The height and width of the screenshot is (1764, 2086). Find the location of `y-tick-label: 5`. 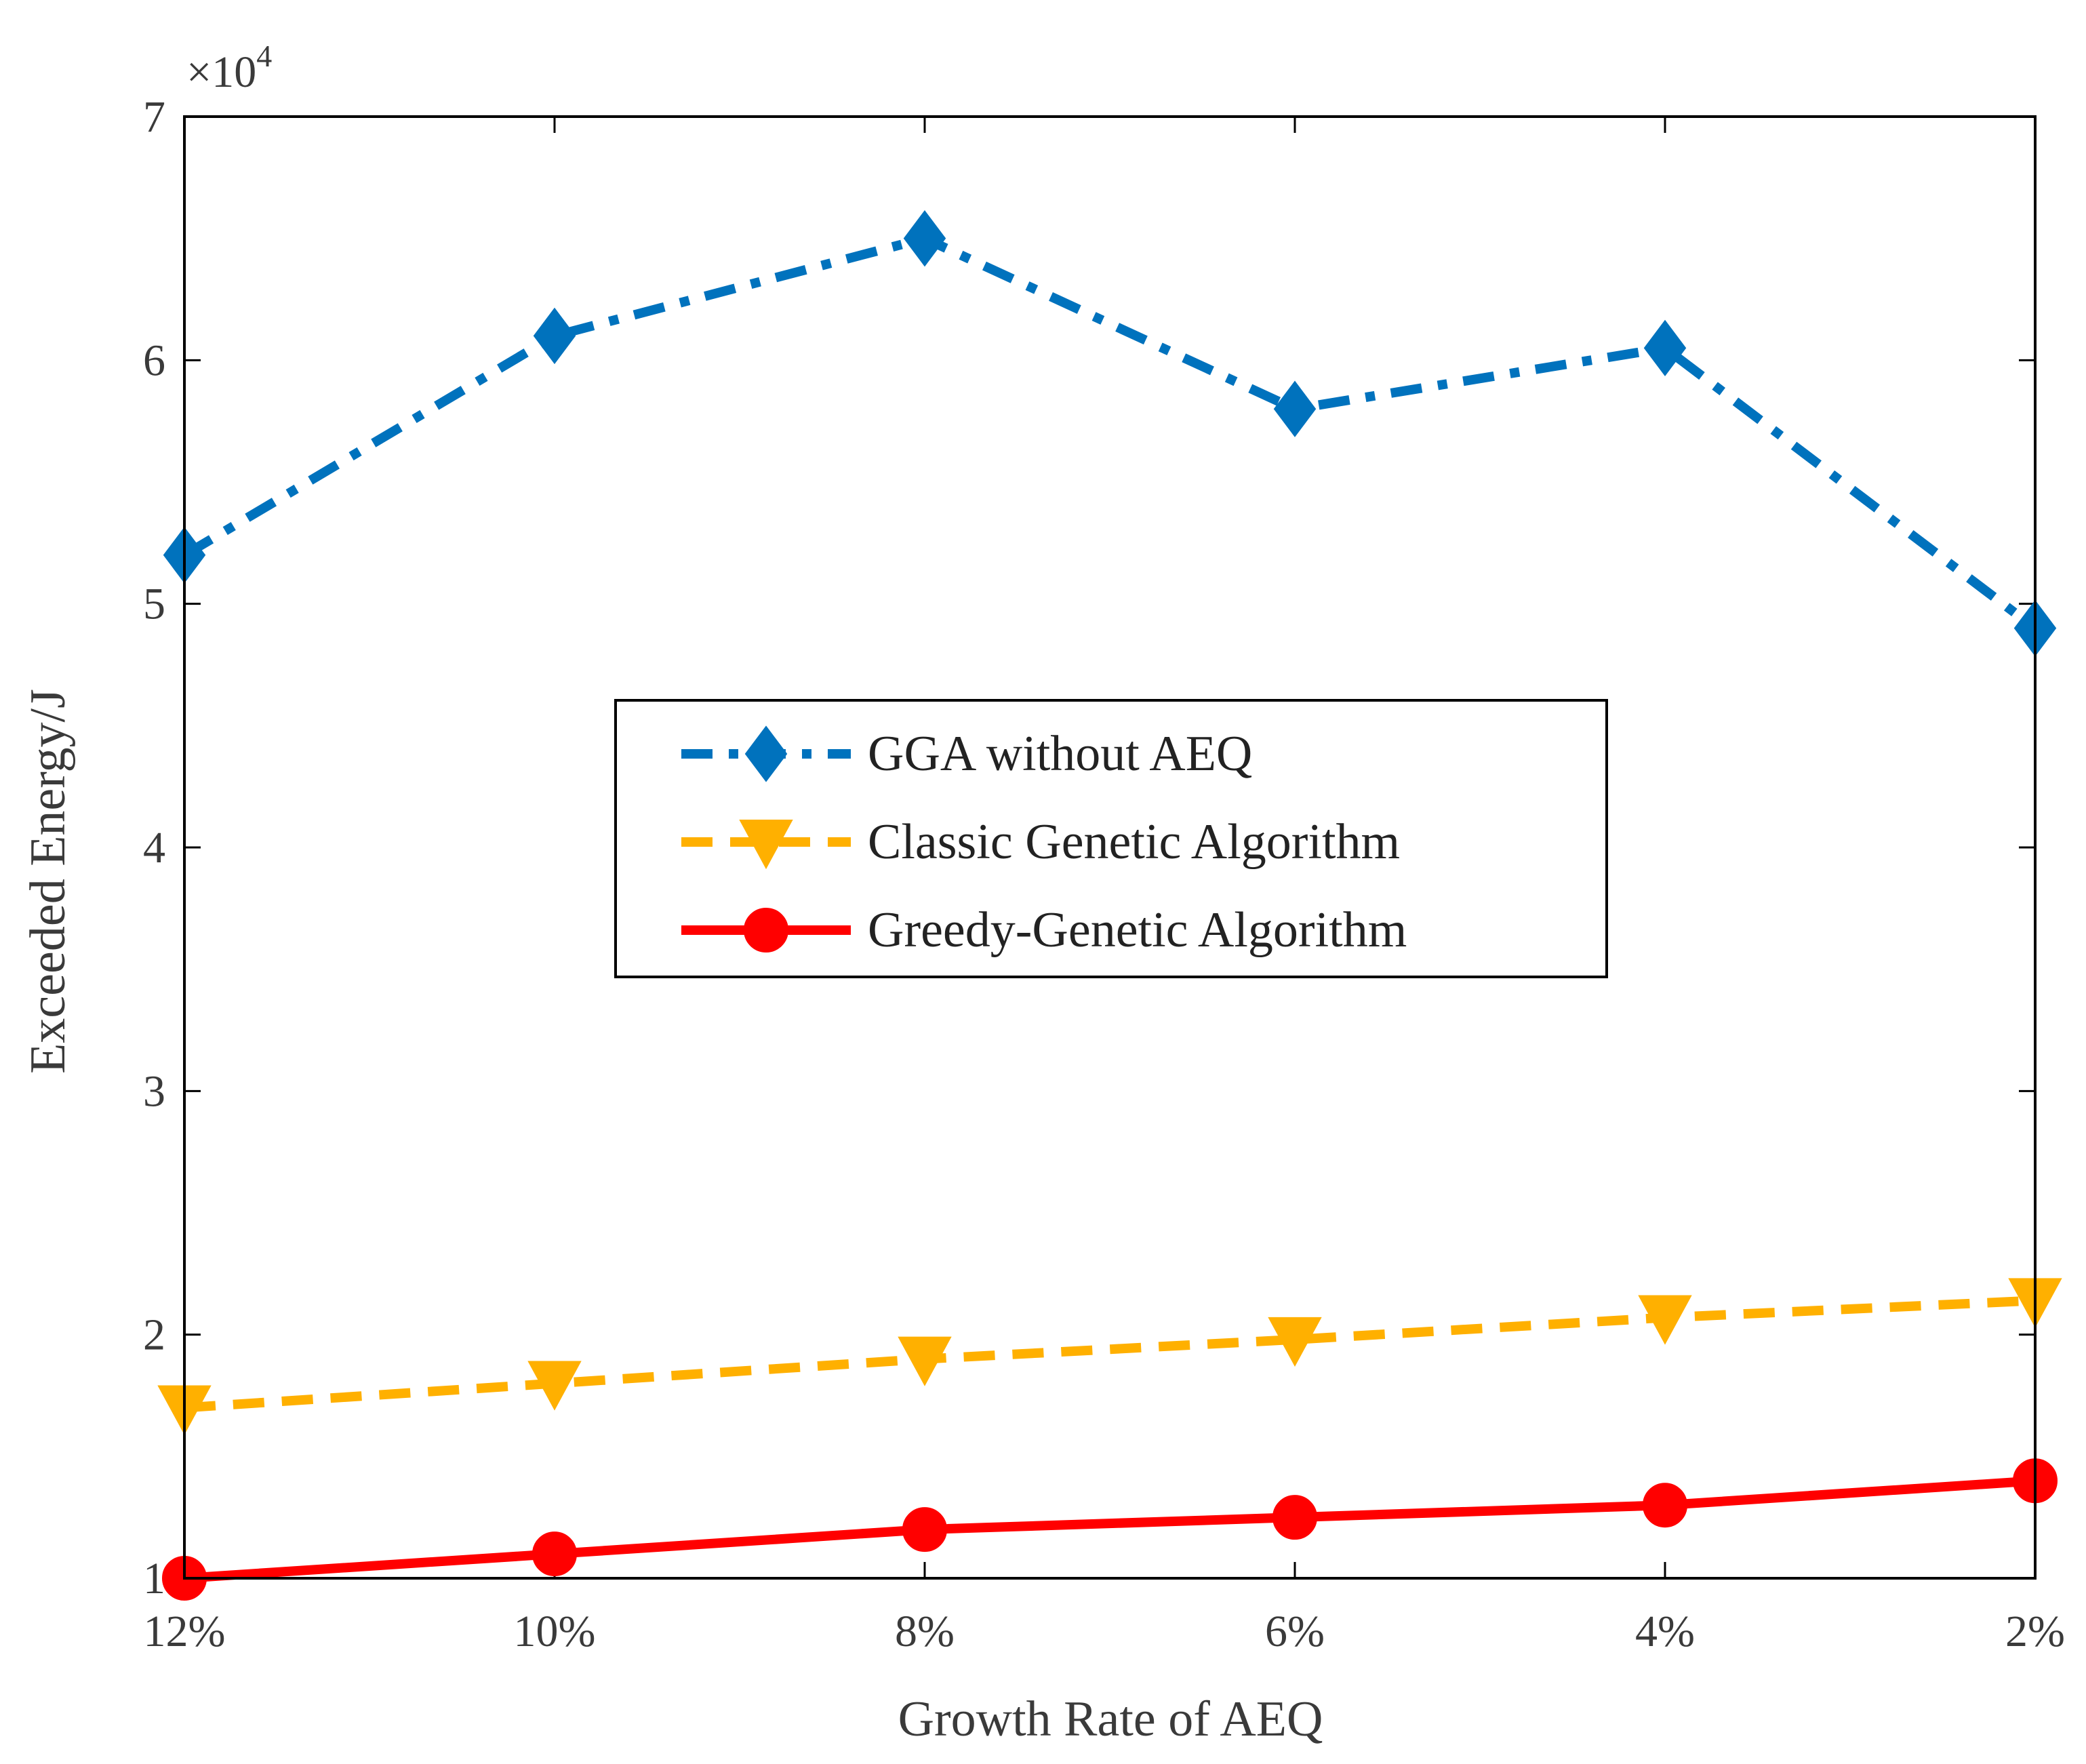

y-tick-label: 5 is located at coordinates (154, 604).